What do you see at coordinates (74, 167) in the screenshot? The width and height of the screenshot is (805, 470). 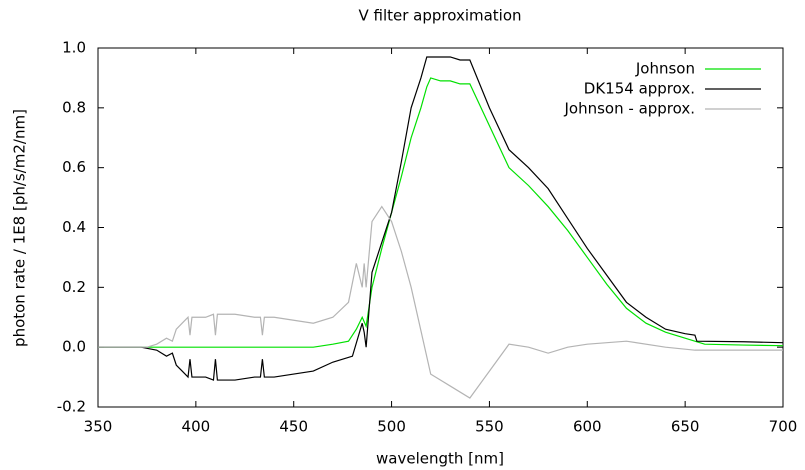 I see `y-tick-label: 0.6` at bounding box center [74, 167].